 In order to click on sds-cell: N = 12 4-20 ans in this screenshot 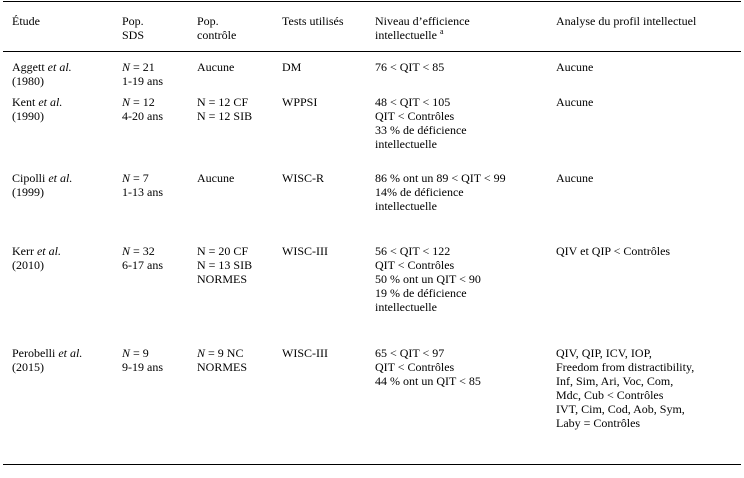, I will do `click(142, 109)`.